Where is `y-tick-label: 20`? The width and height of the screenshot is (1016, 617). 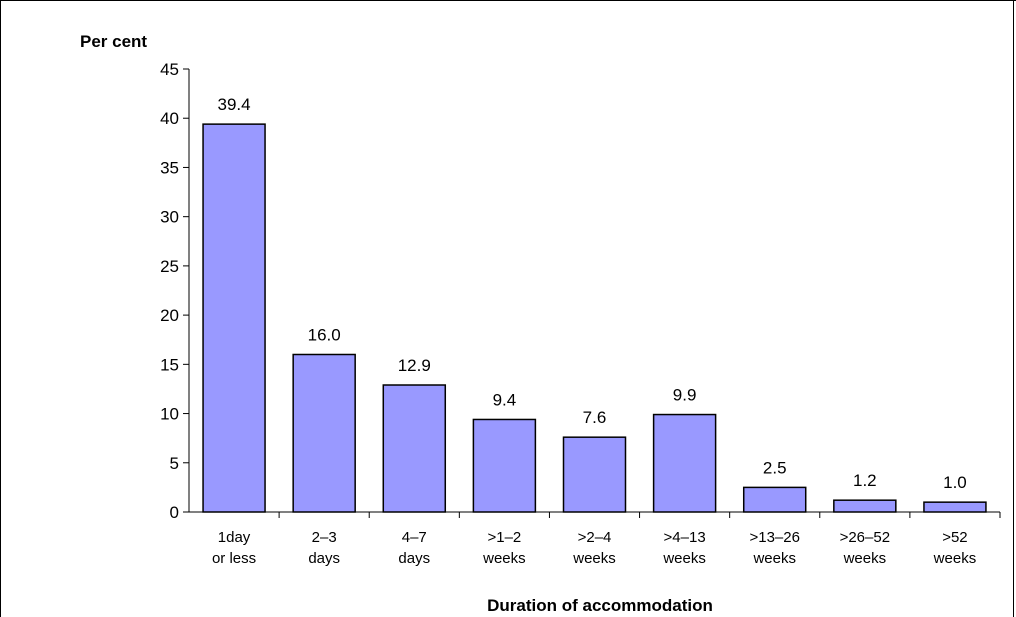 y-tick-label: 20 is located at coordinates (169, 315).